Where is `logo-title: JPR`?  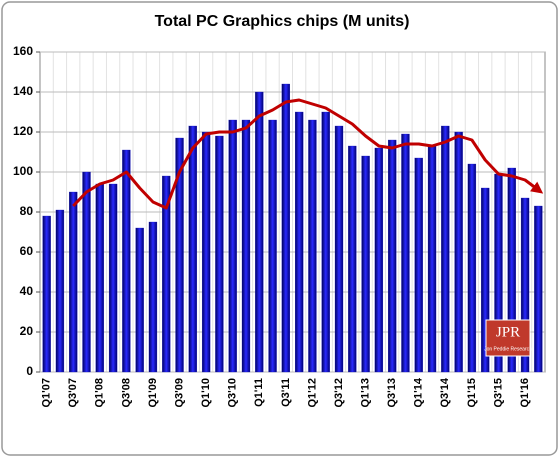 logo-title: JPR is located at coordinates (508, 332).